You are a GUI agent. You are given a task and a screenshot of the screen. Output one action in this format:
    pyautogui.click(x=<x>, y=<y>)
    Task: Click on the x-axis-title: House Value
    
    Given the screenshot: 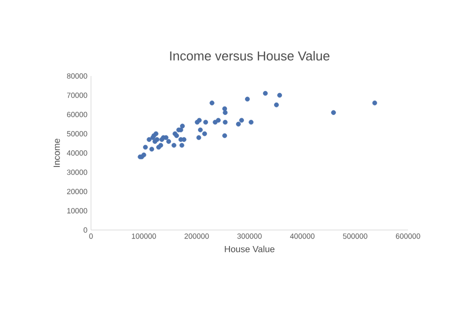 What is the action you would take?
    pyautogui.click(x=249, y=249)
    